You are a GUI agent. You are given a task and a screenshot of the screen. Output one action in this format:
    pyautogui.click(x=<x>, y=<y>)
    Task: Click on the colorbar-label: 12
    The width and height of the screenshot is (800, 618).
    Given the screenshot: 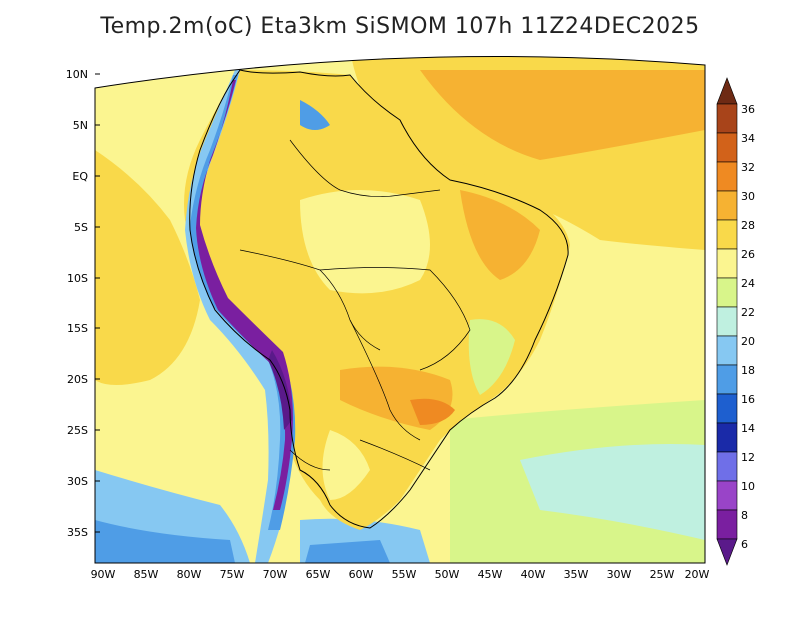 What is the action you would take?
    pyautogui.click(x=748, y=457)
    